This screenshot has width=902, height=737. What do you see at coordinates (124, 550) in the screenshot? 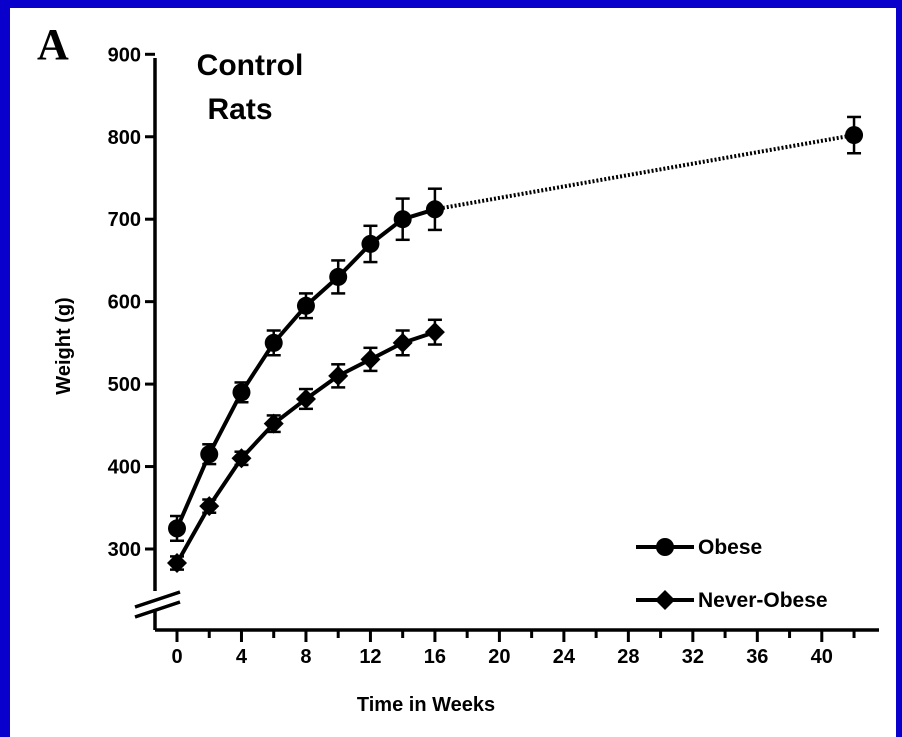
I see `y-tick-label: 300` at bounding box center [124, 550].